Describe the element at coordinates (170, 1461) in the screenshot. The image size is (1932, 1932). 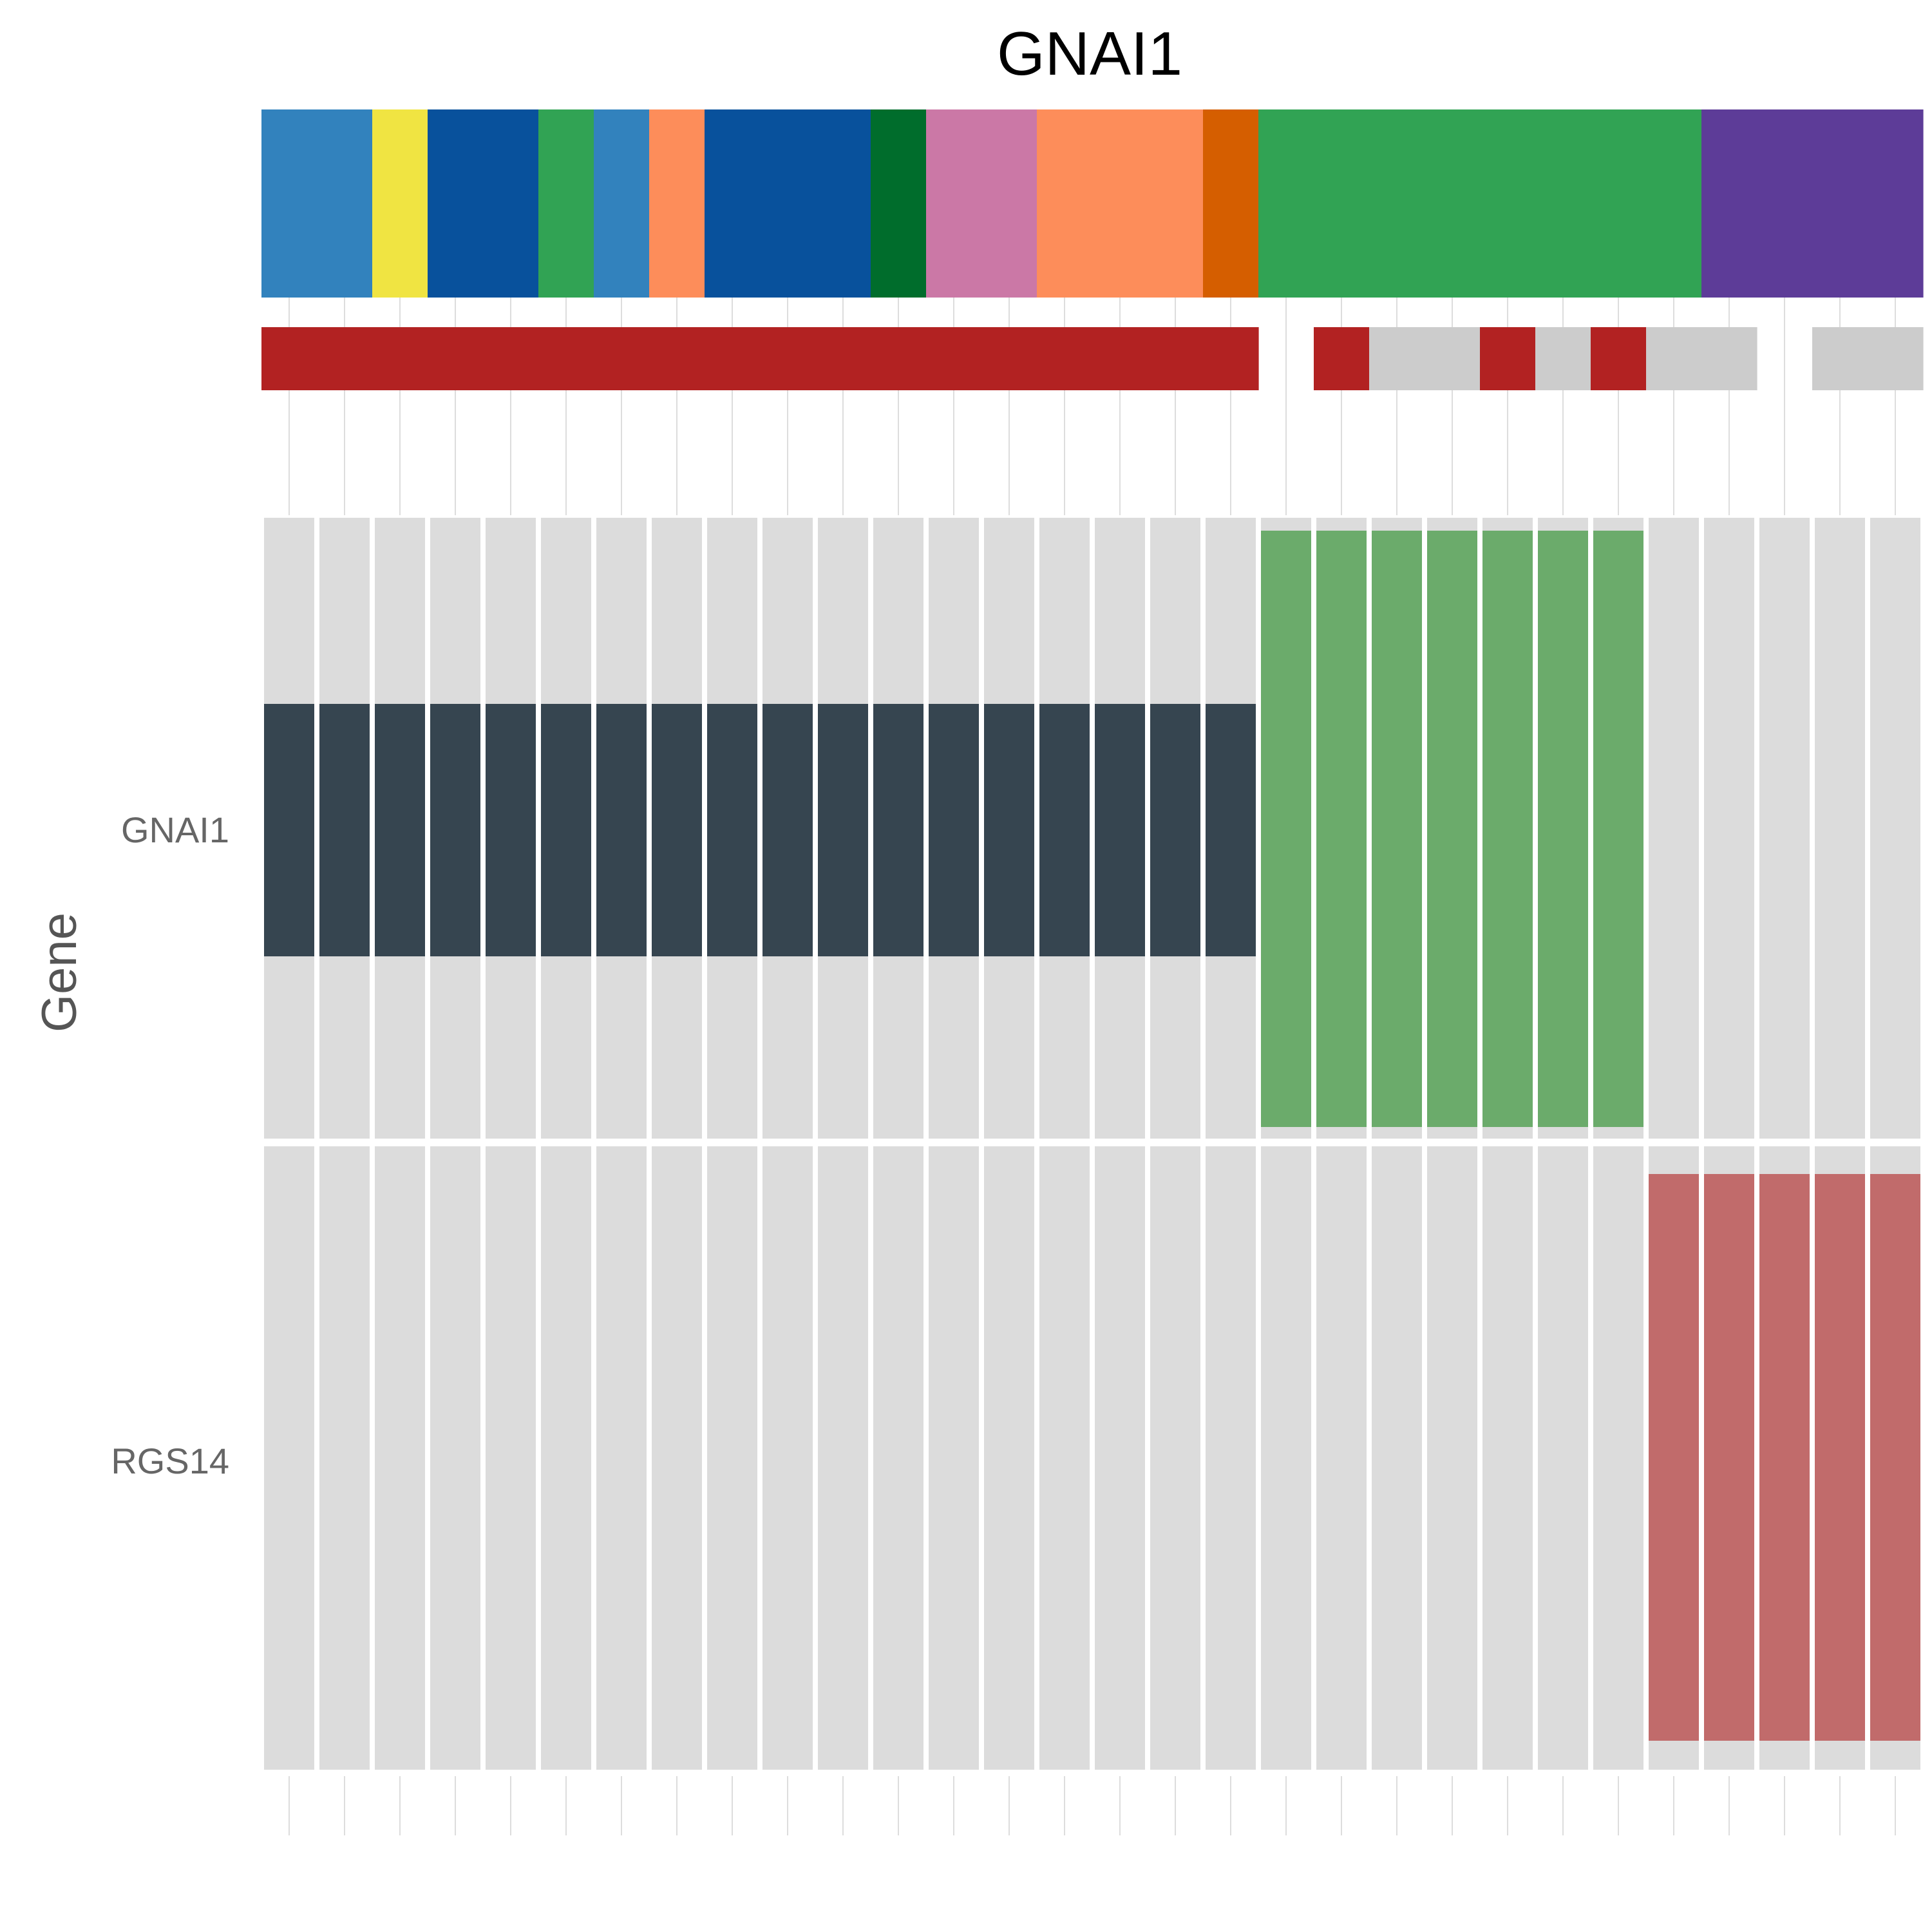
I see `ytick-label-rgs14: RGS14` at that location.